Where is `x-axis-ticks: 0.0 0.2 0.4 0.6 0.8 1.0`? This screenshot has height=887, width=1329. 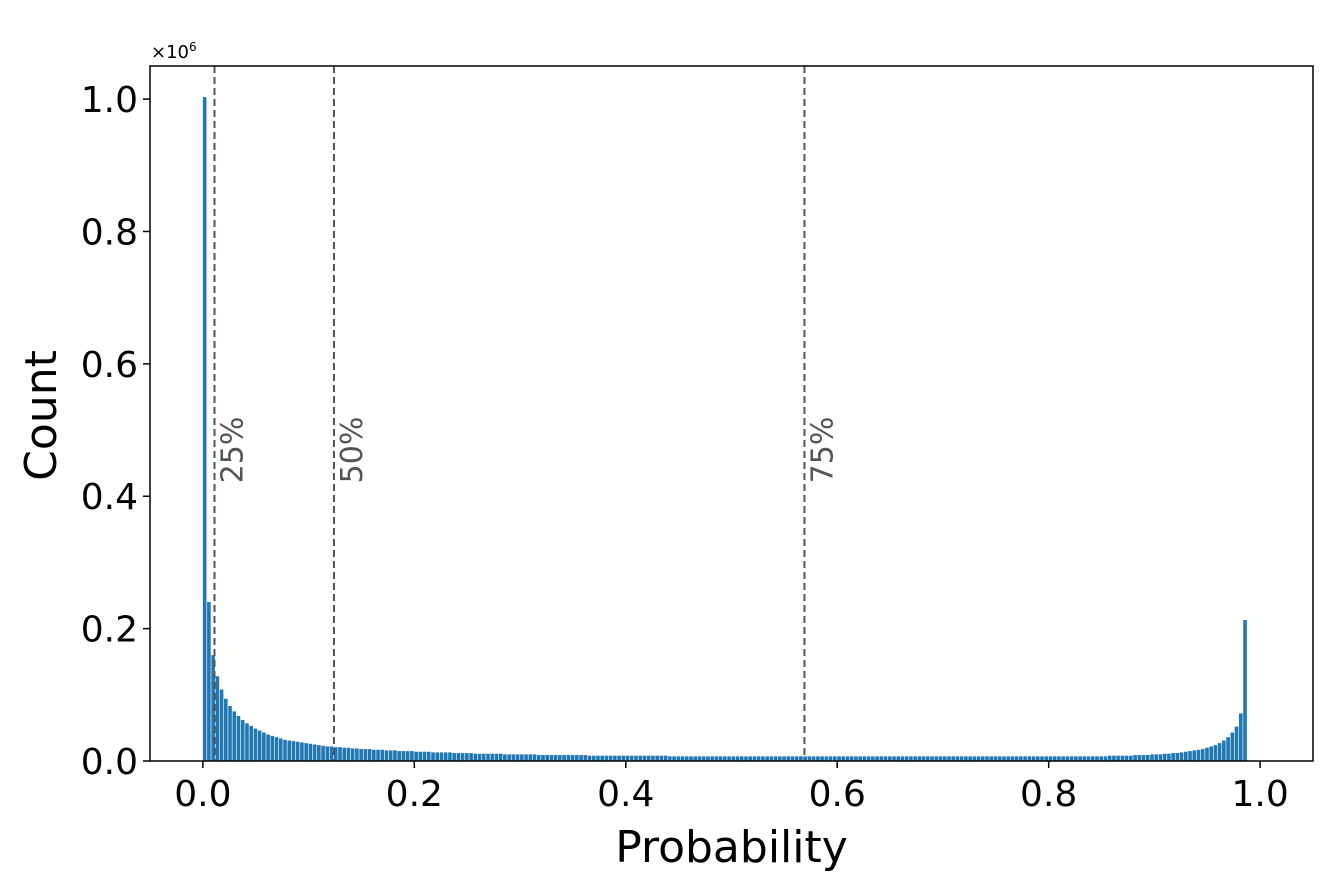 x-axis-ticks: 0.0 0.2 0.4 0.6 0.8 1.0 is located at coordinates (731, 788).